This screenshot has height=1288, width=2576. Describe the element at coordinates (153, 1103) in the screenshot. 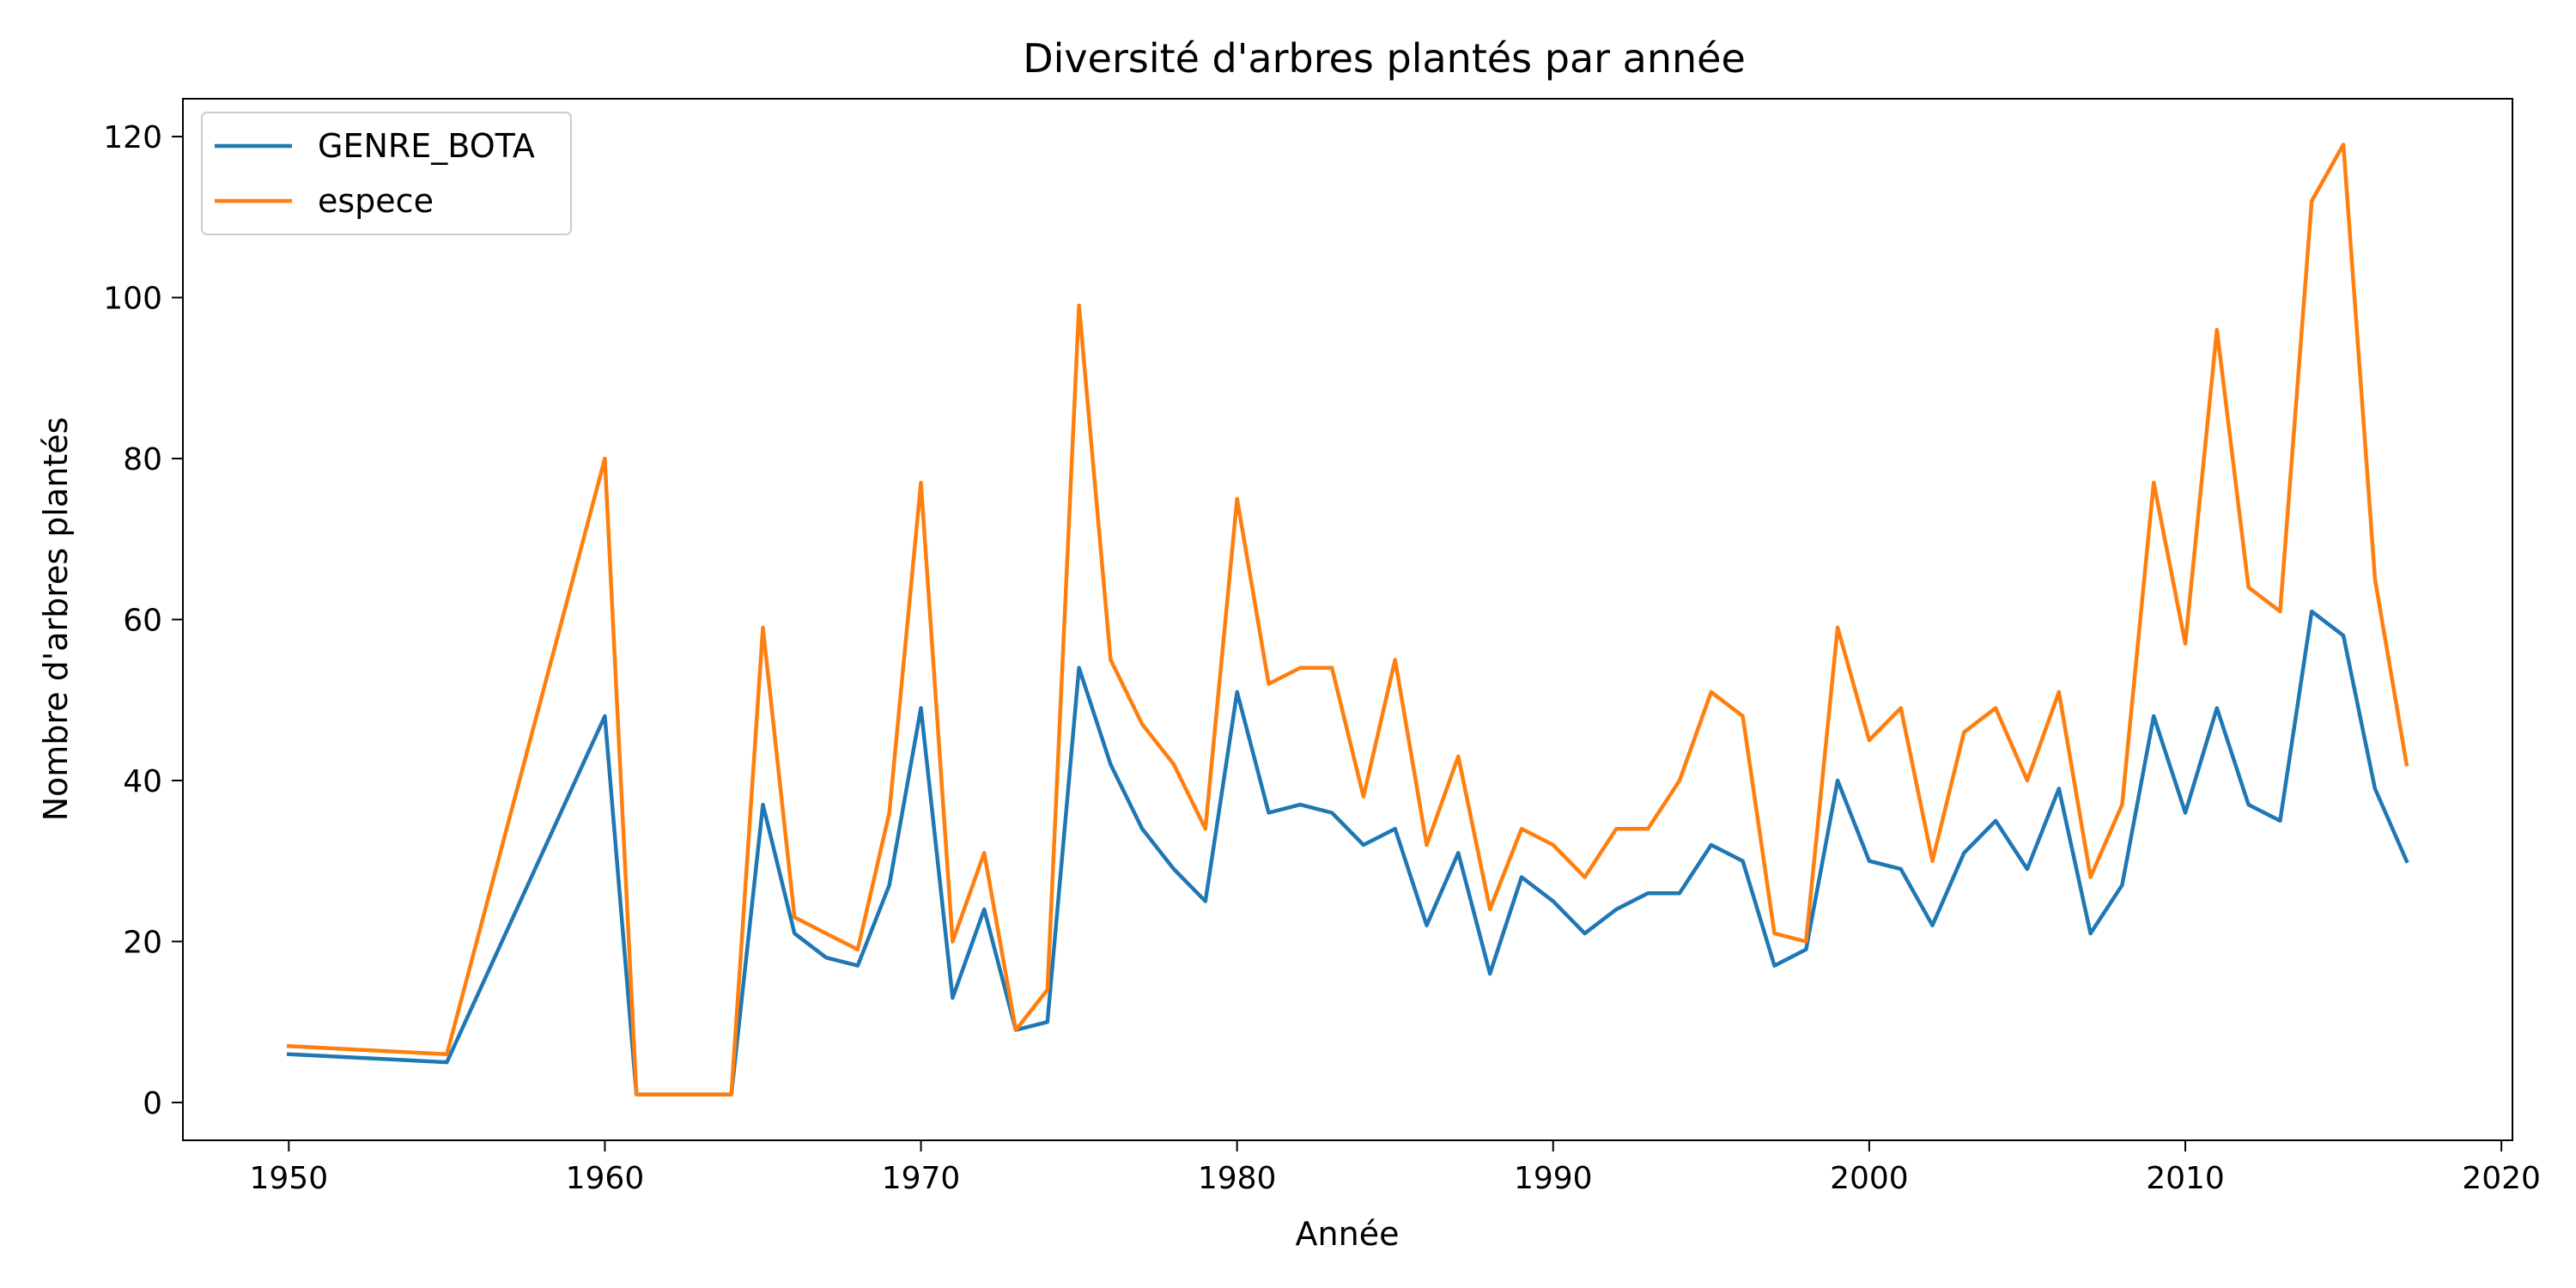

I see `y-tick-label: 0` at that location.